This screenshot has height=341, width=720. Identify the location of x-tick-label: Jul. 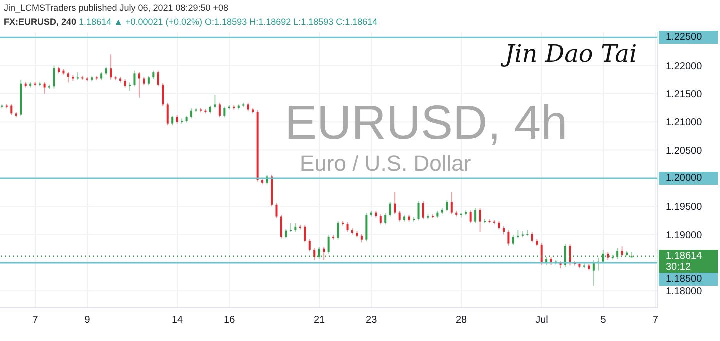
(542, 320).